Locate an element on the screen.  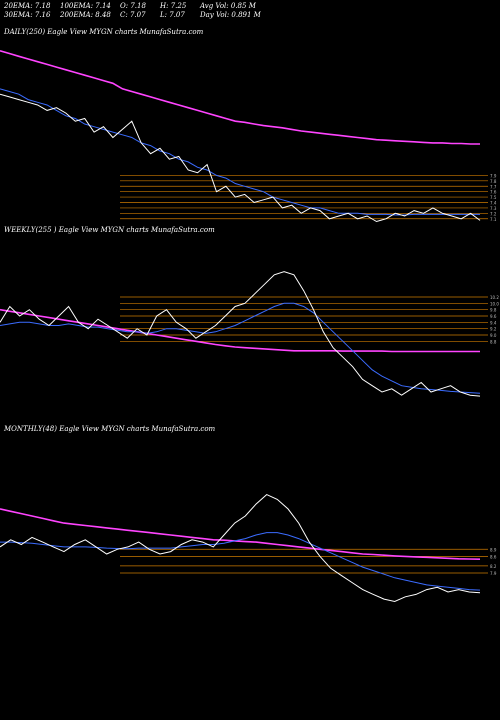
ema20-label: 20EMA: 7.18 is located at coordinates (27, 6).